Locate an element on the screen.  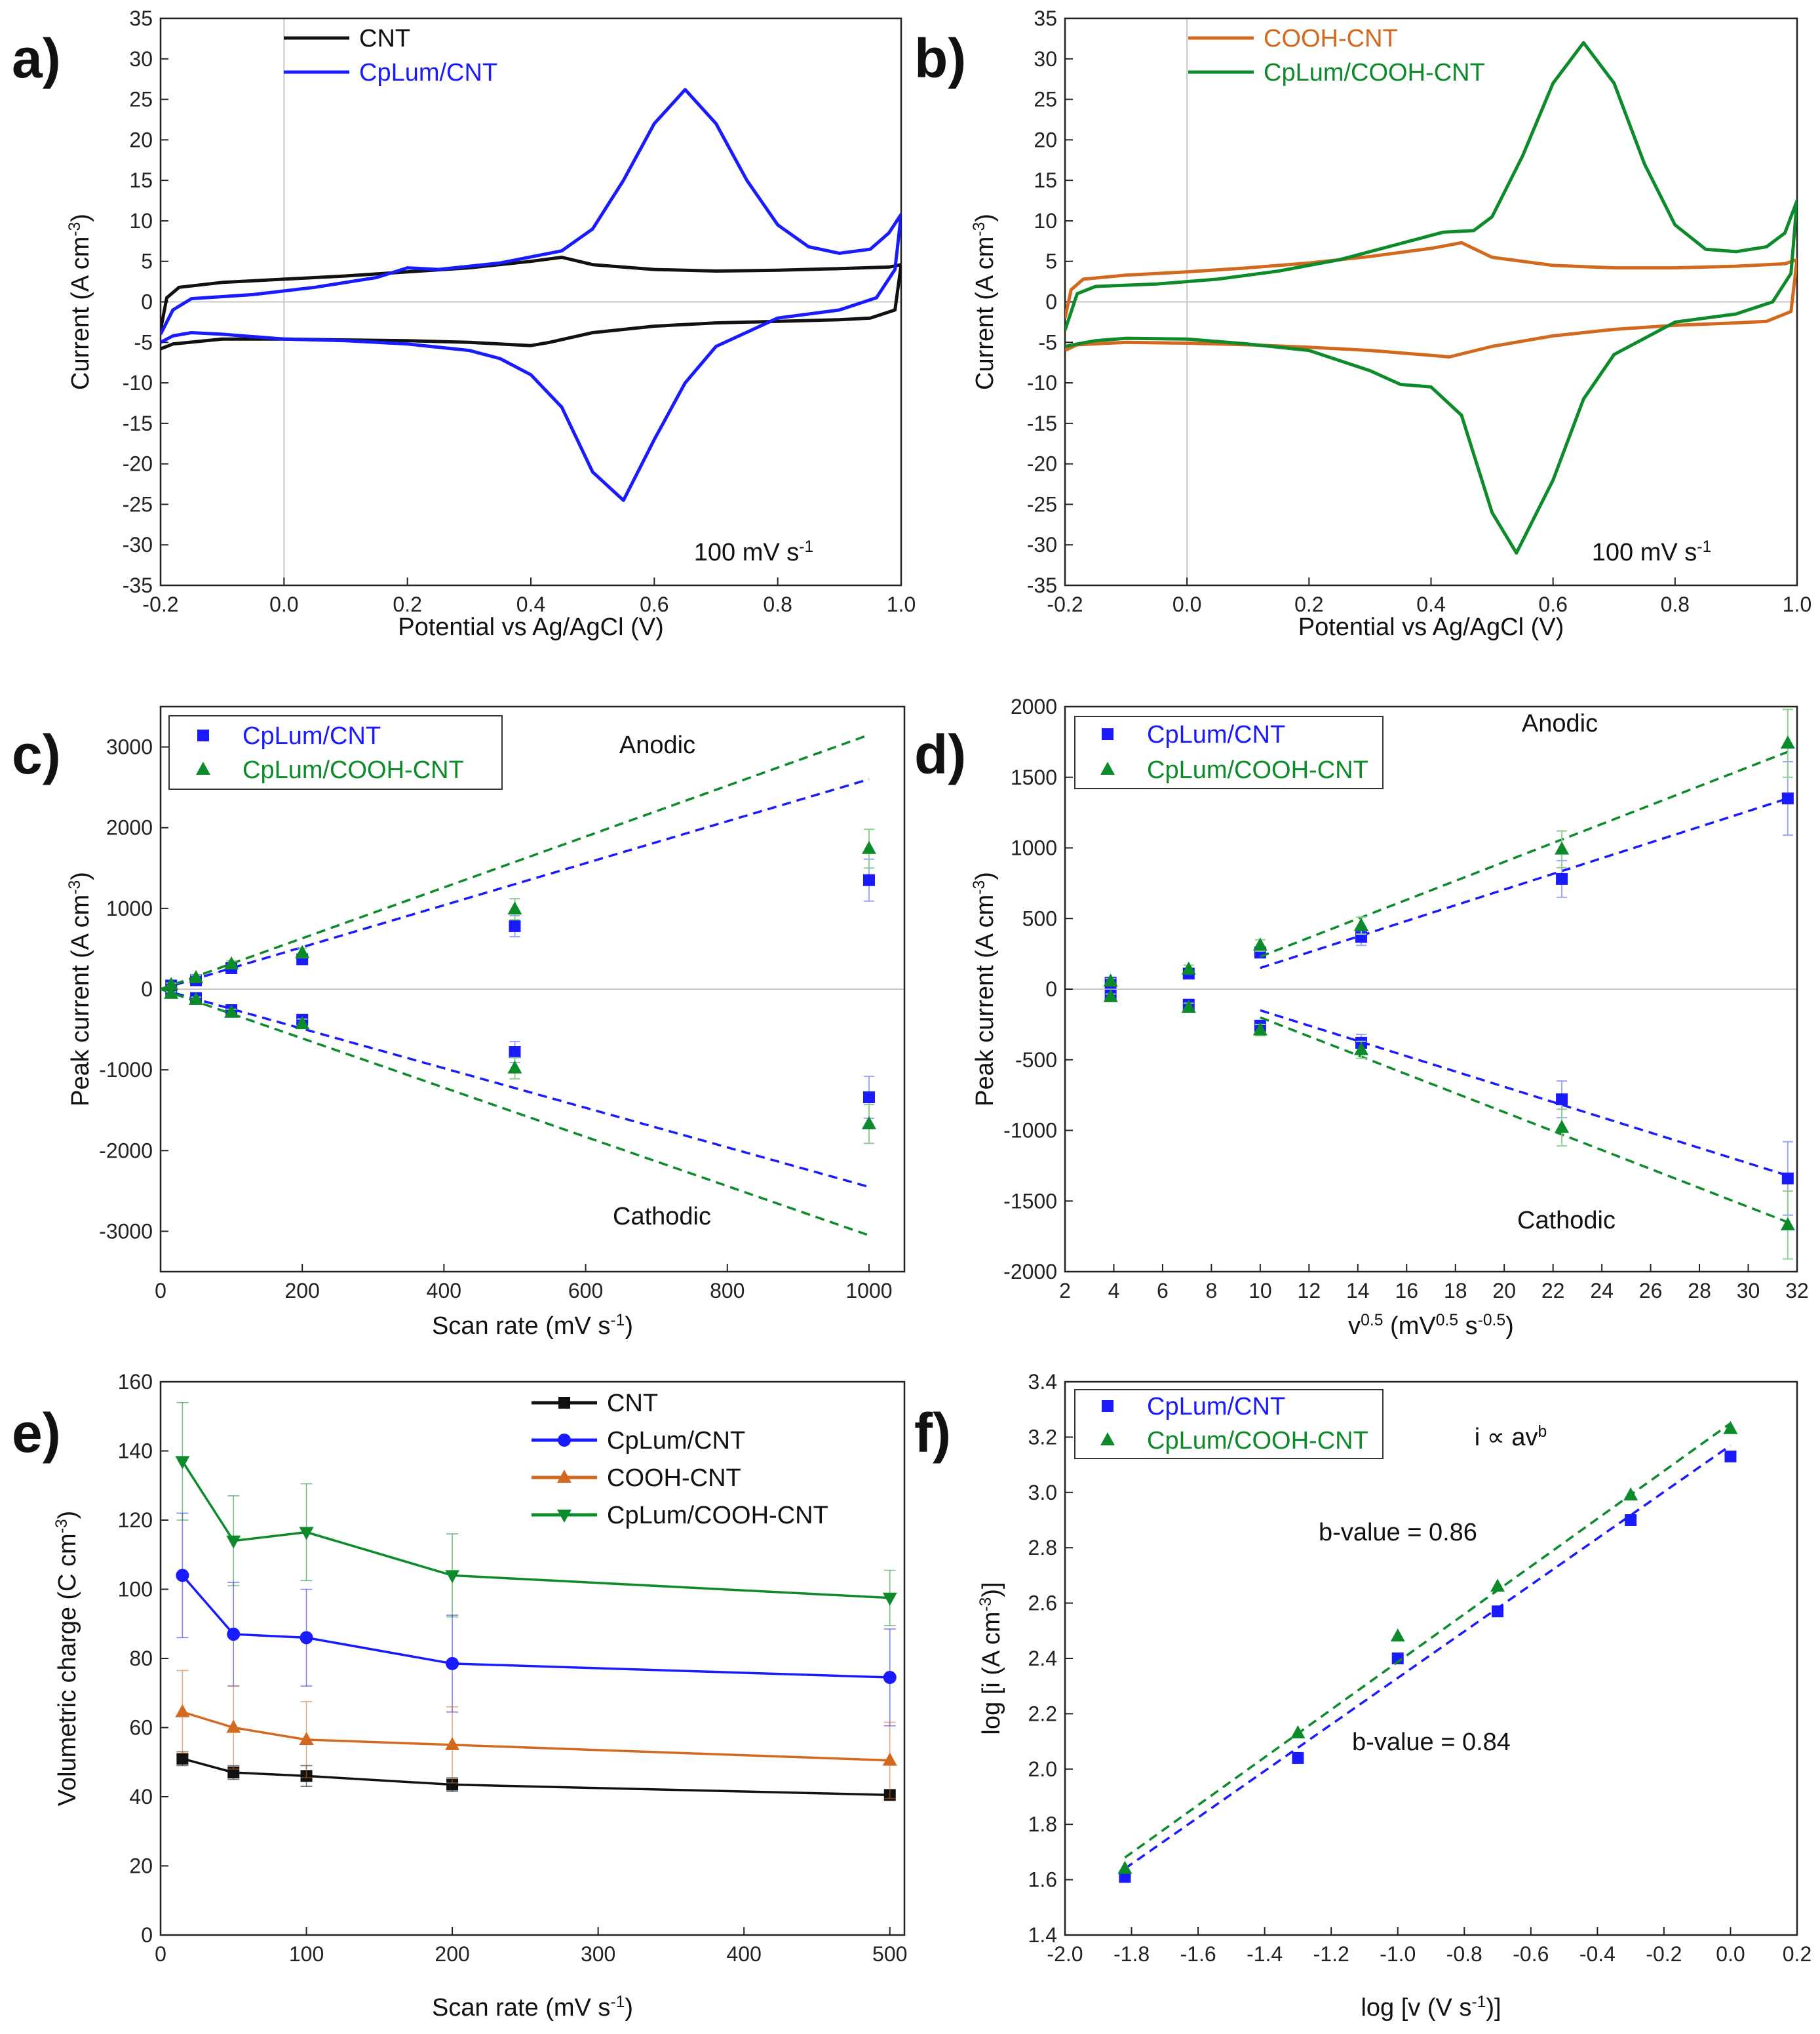
x-tick-label: 28 is located at coordinates (1699, 1291).